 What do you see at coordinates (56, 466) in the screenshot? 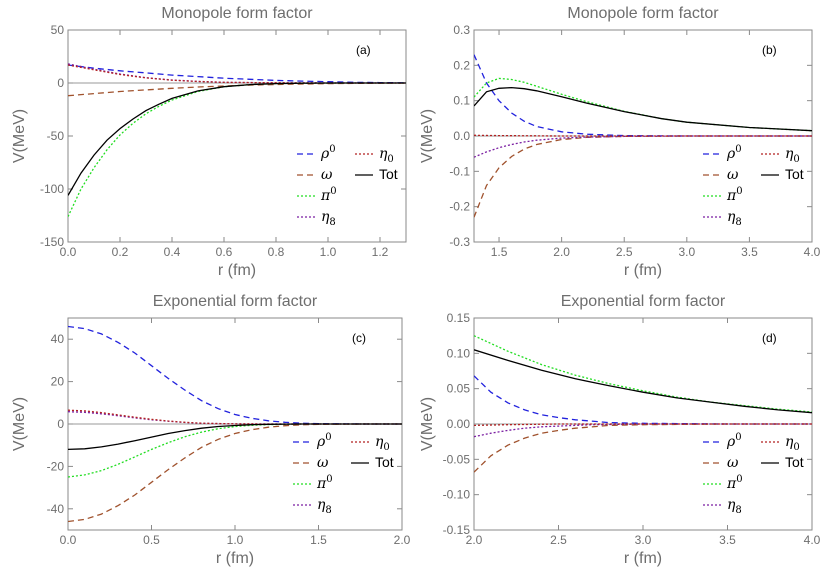
I see `y-tick-label: -20` at bounding box center [56, 466].